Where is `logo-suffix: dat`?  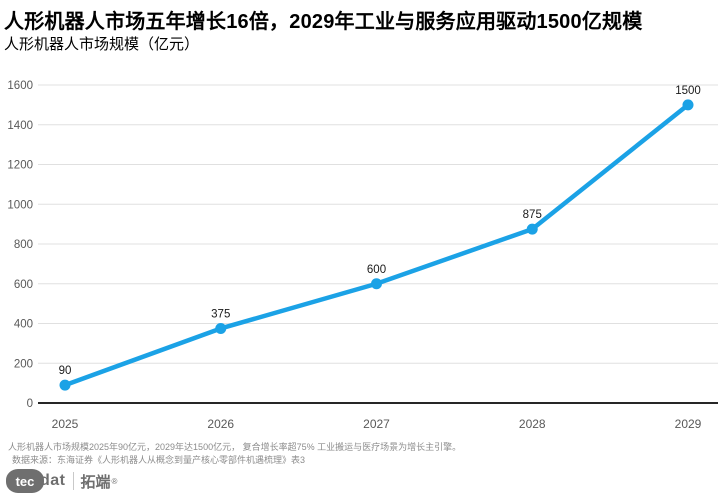 logo-suffix: dat is located at coordinates (53, 480).